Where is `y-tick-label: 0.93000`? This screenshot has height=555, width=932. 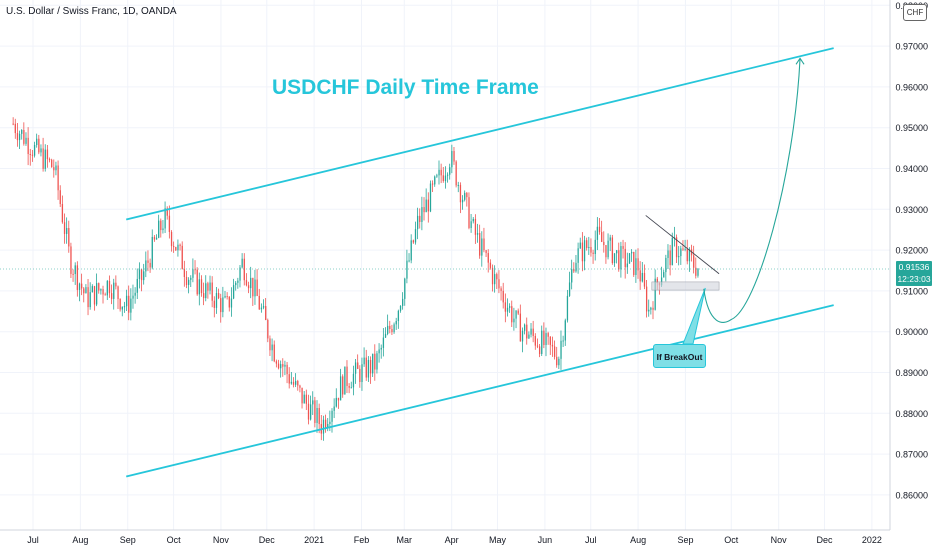
y-tick-label: 0.93000 is located at coordinates (911, 210).